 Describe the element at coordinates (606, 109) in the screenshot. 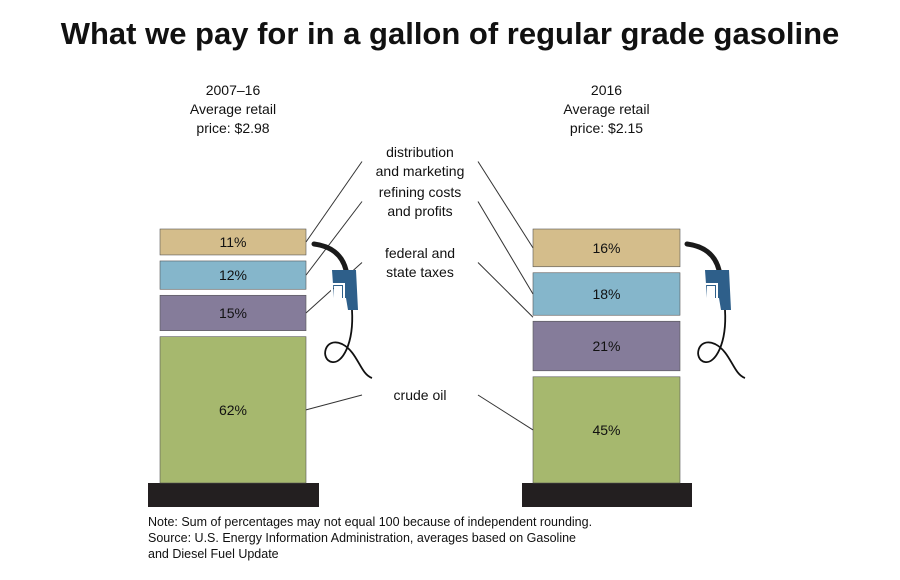

I see `bar-subtitle-label-1: Average retail` at that location.